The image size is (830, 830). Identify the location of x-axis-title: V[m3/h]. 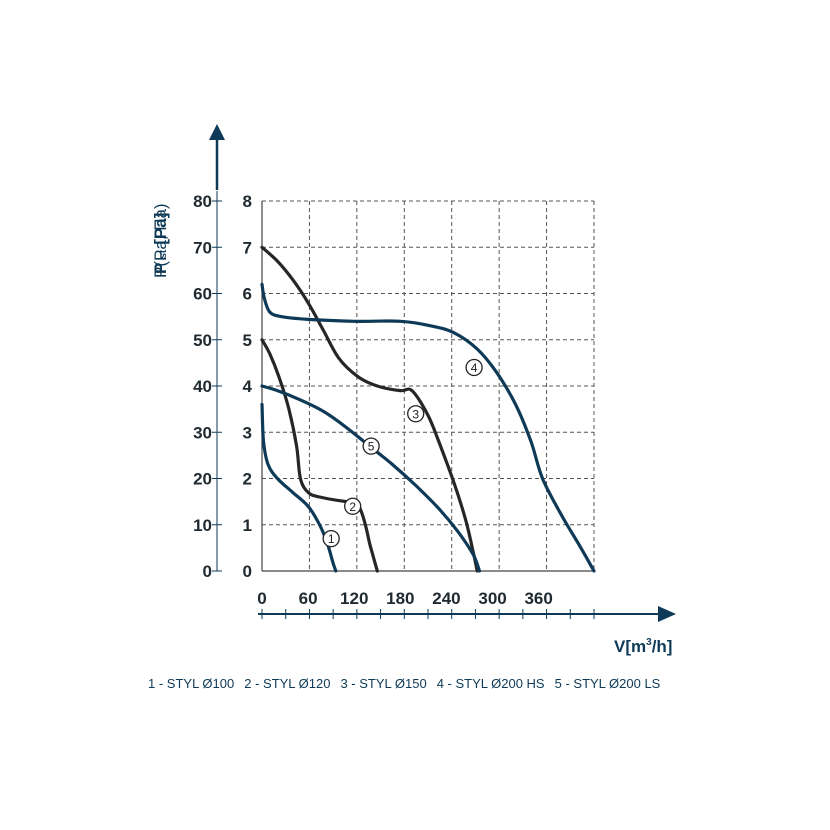
(643, 646).